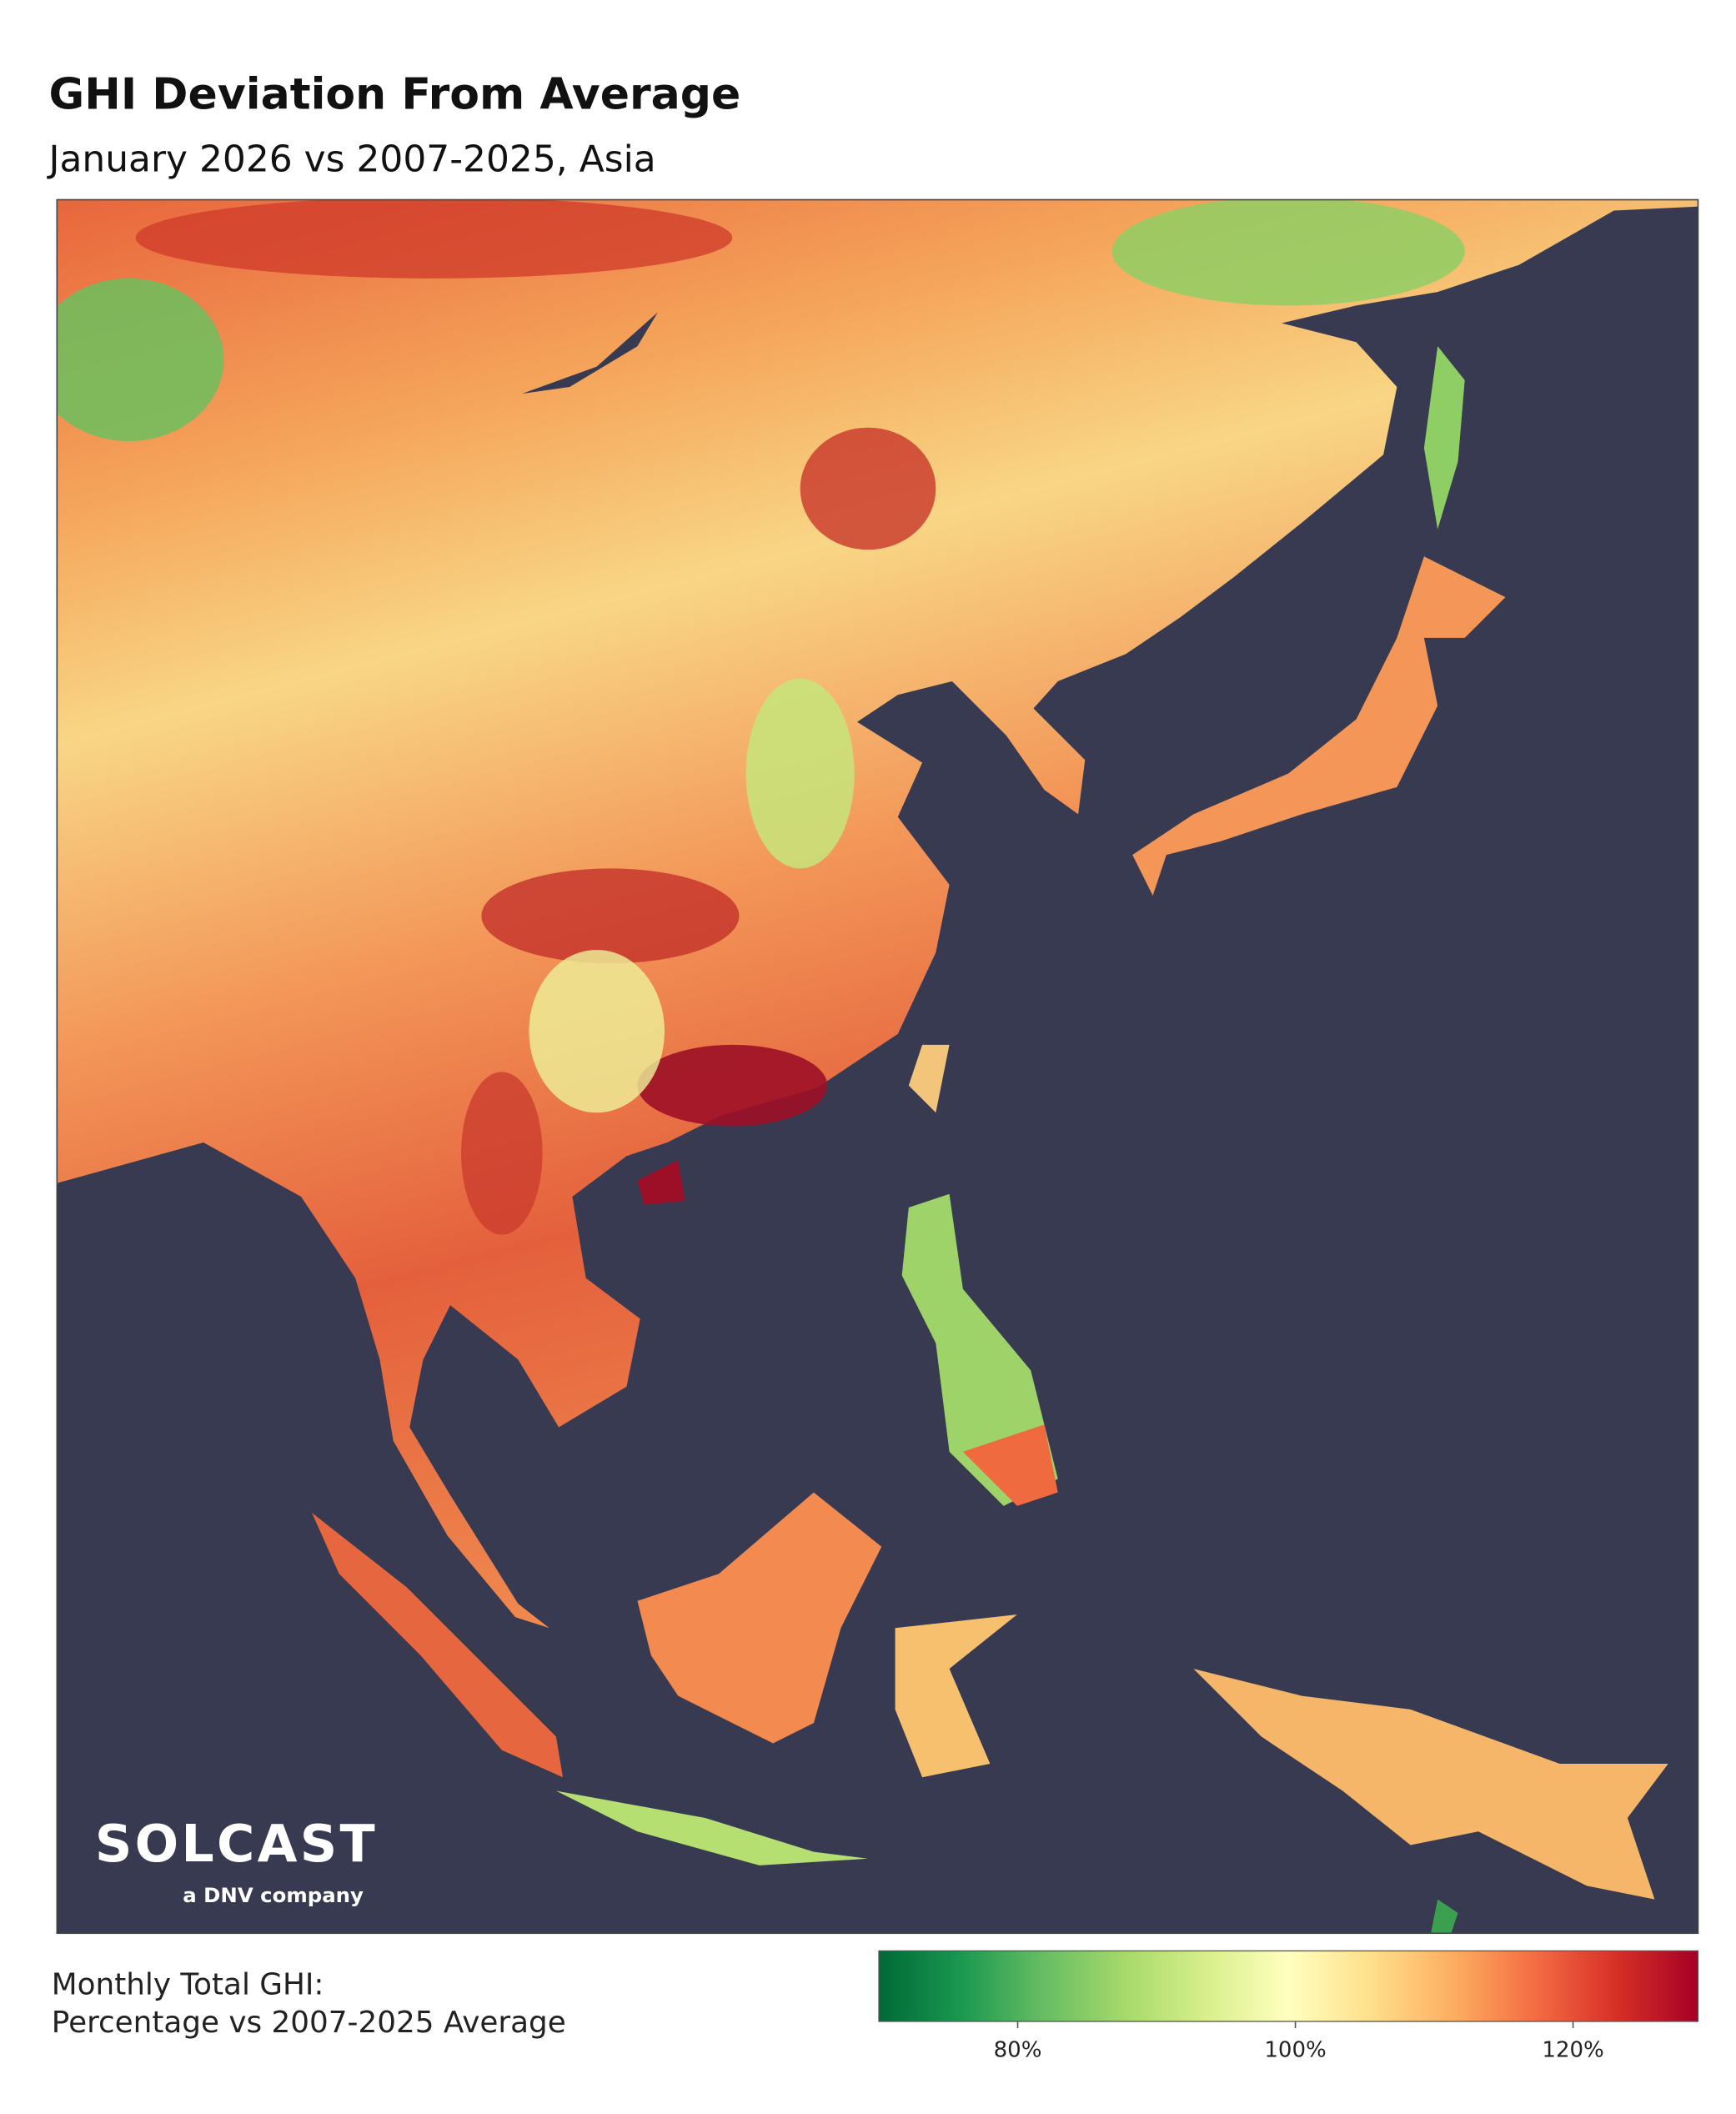 Image resolution: width=1736 pixels, height=2114 pixels. I want to click on sulawesi, so click(956, 1696).